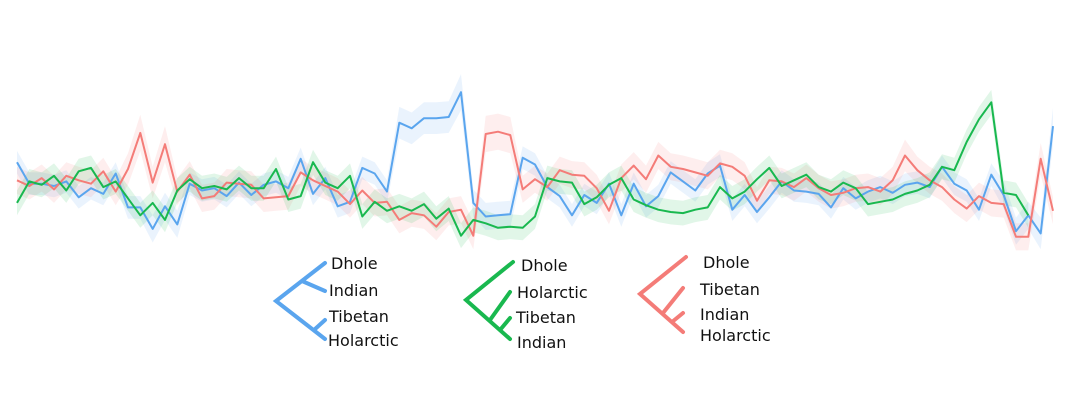 The width and height of the screenshot is (1065, 418). Describe the element at coordinates (488, 300) in the screenshot. I see `tree-green-branches` at that location.